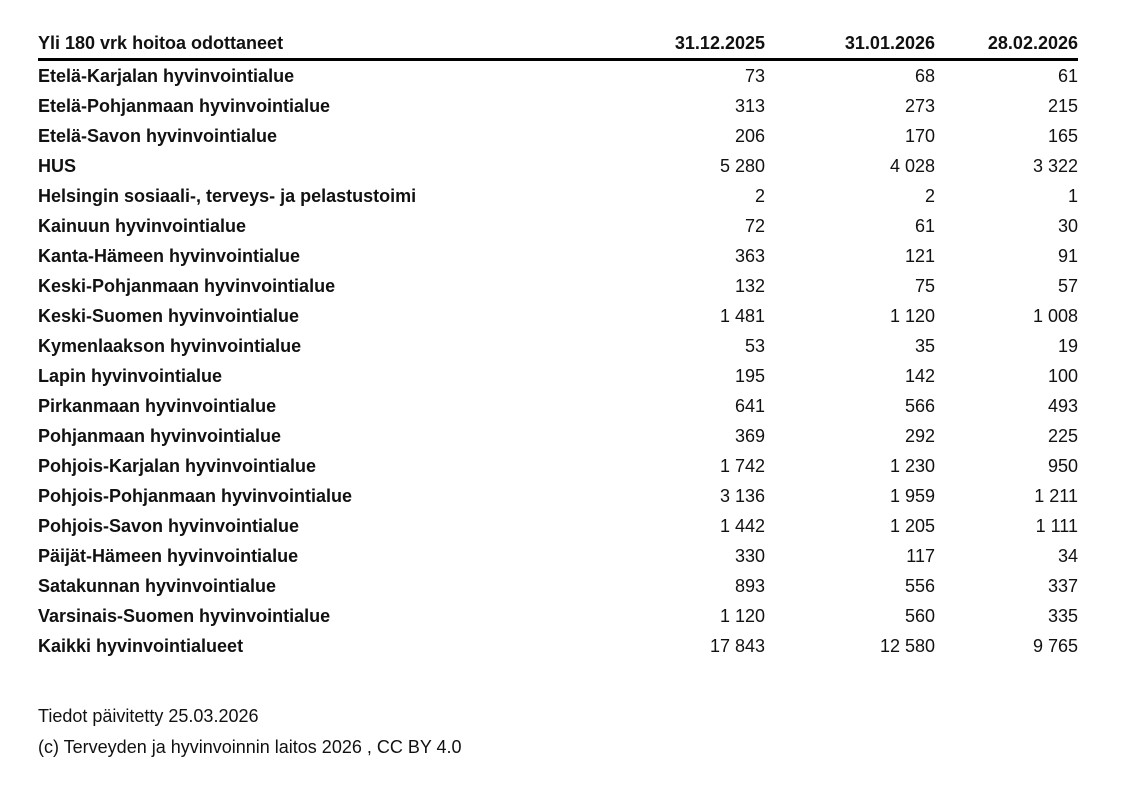 The height and width of the screenshot is (789, 1135). I want to click on column-header-date-1: 31.12.2025, so click(701, 44).